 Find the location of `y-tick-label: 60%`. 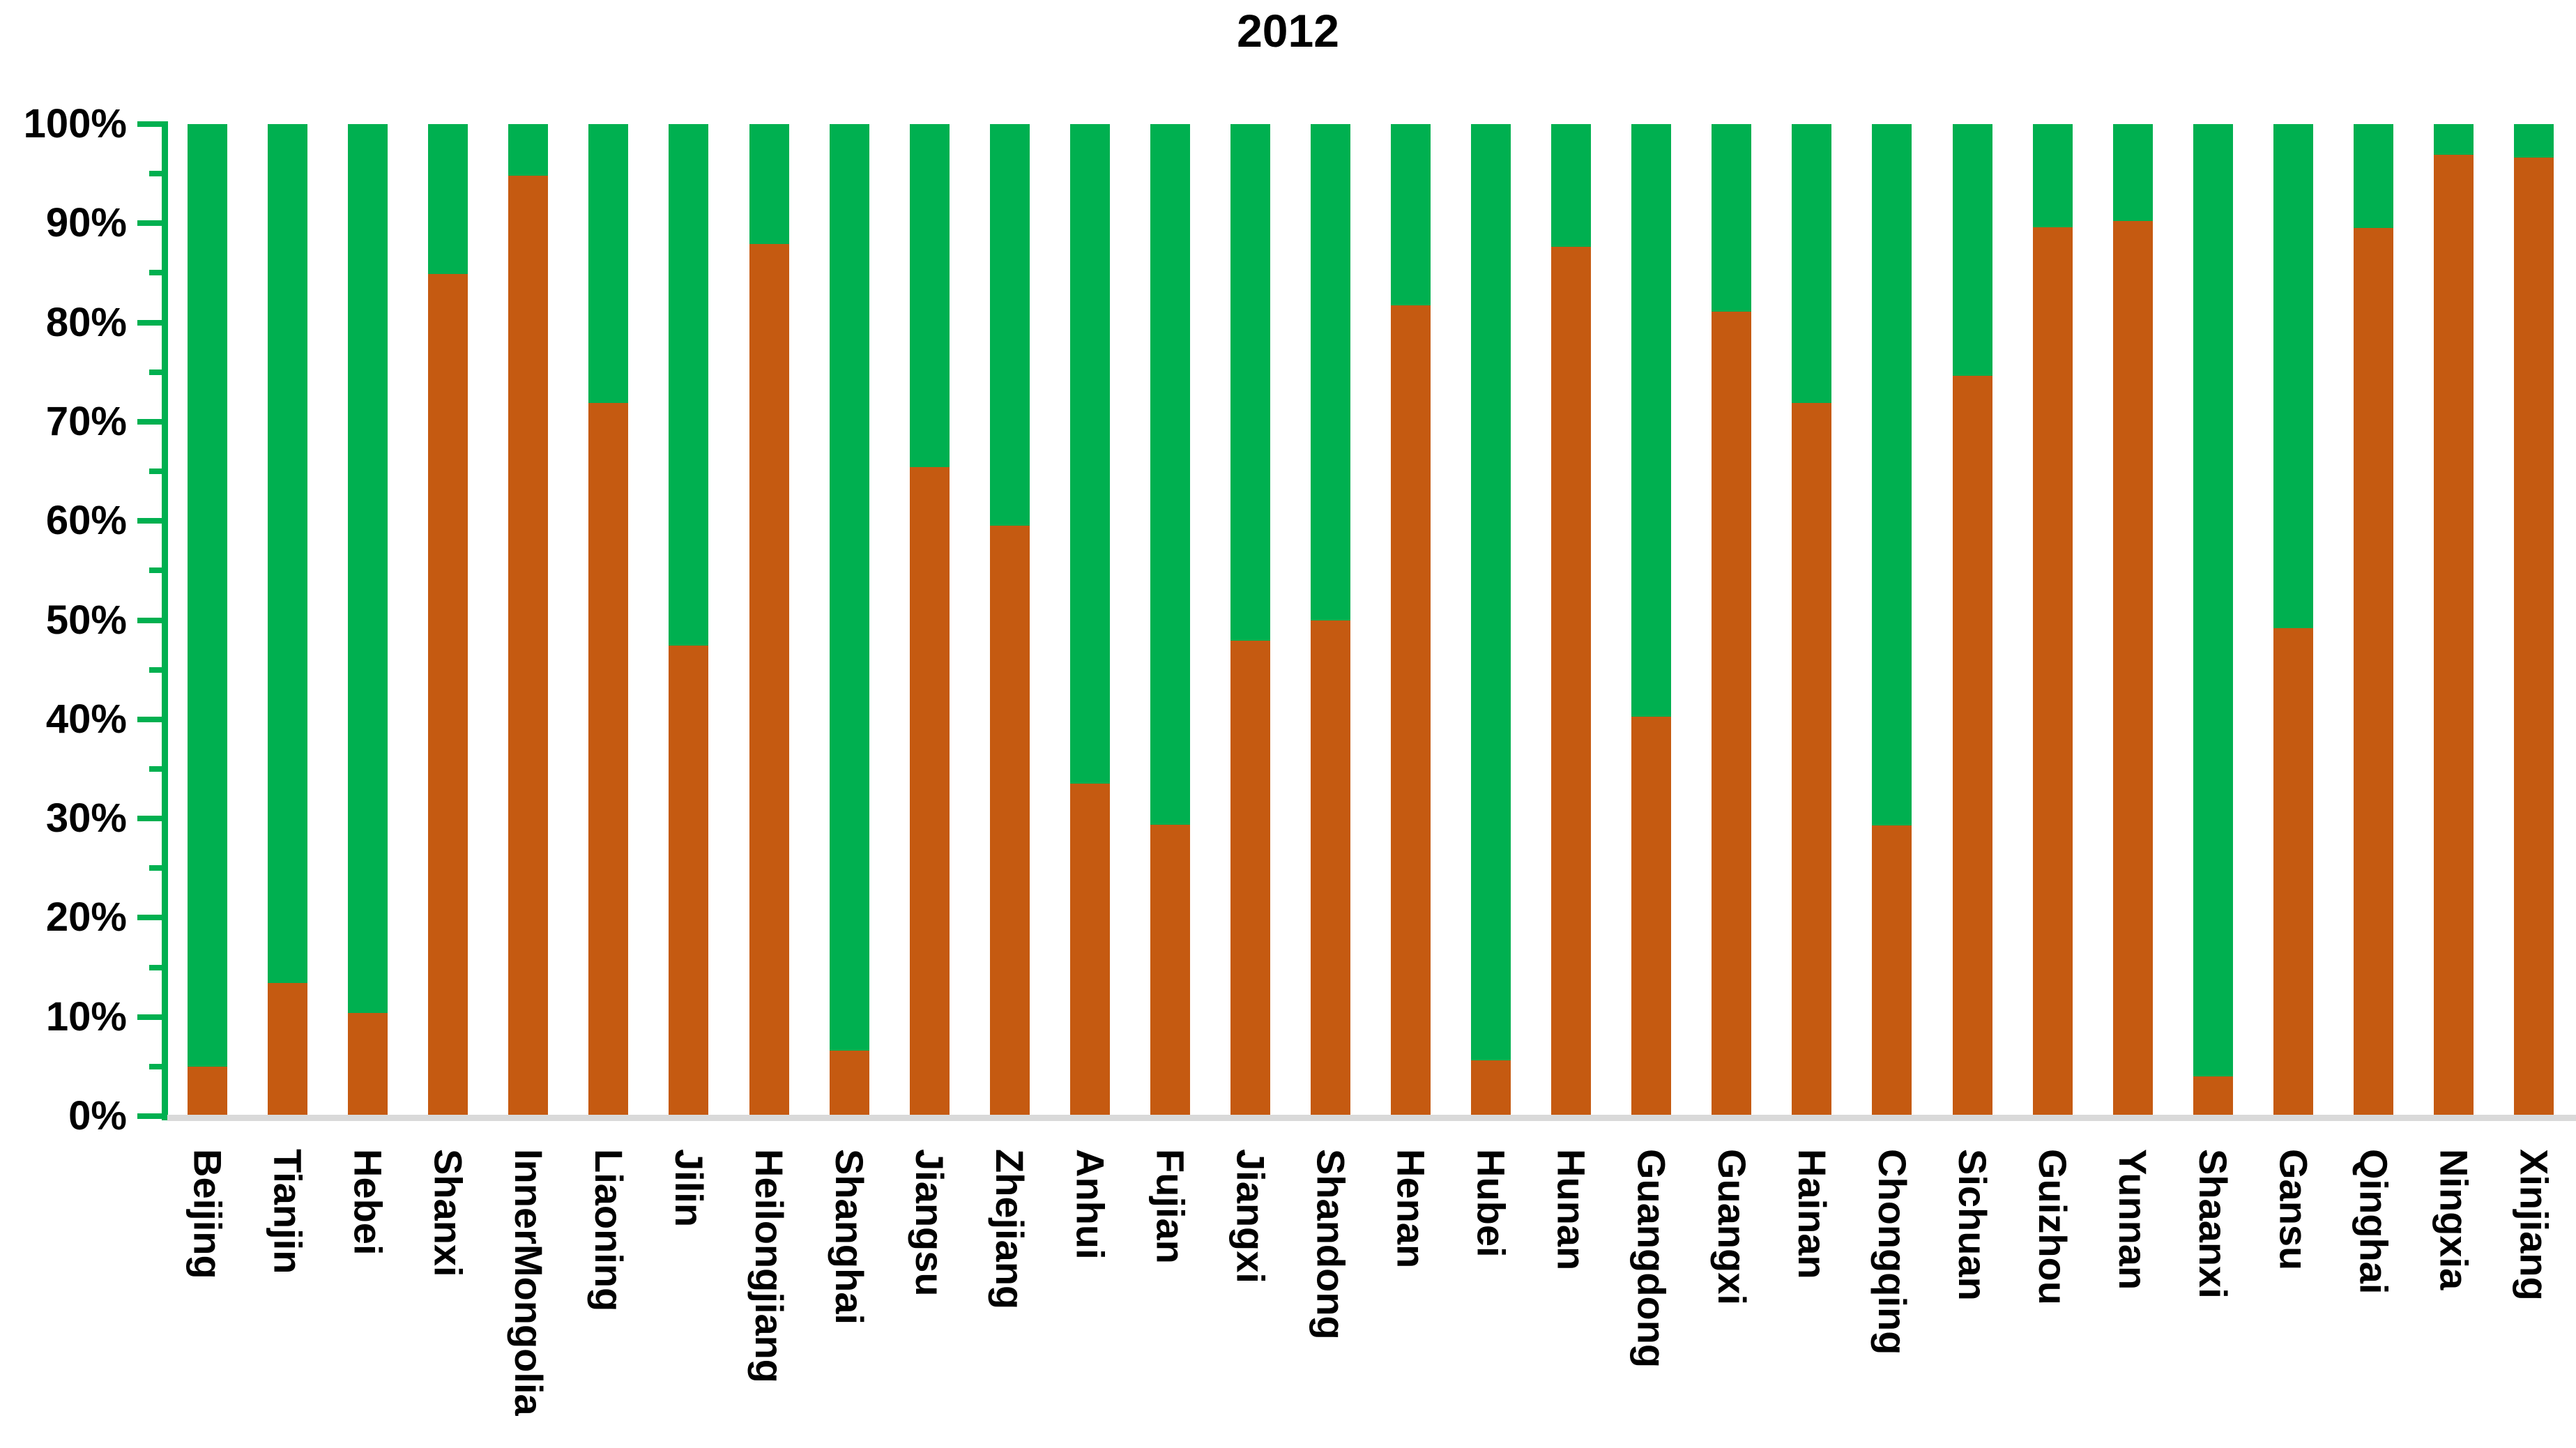

y-tick-label: 60% is located at coordinates (86, 521).